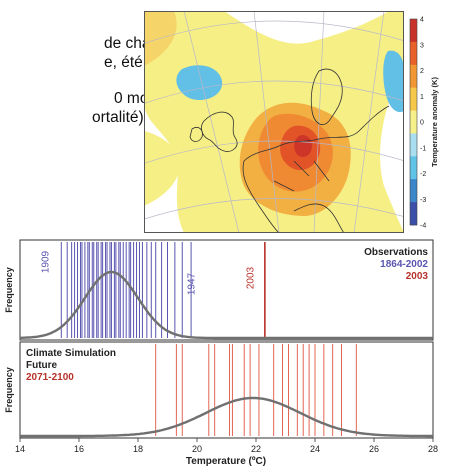  What do you see at coordinates (226, 461) in the screenshot?
I see `x-axis-label: Temperature (ºC)` at bounding box center [226, 461].